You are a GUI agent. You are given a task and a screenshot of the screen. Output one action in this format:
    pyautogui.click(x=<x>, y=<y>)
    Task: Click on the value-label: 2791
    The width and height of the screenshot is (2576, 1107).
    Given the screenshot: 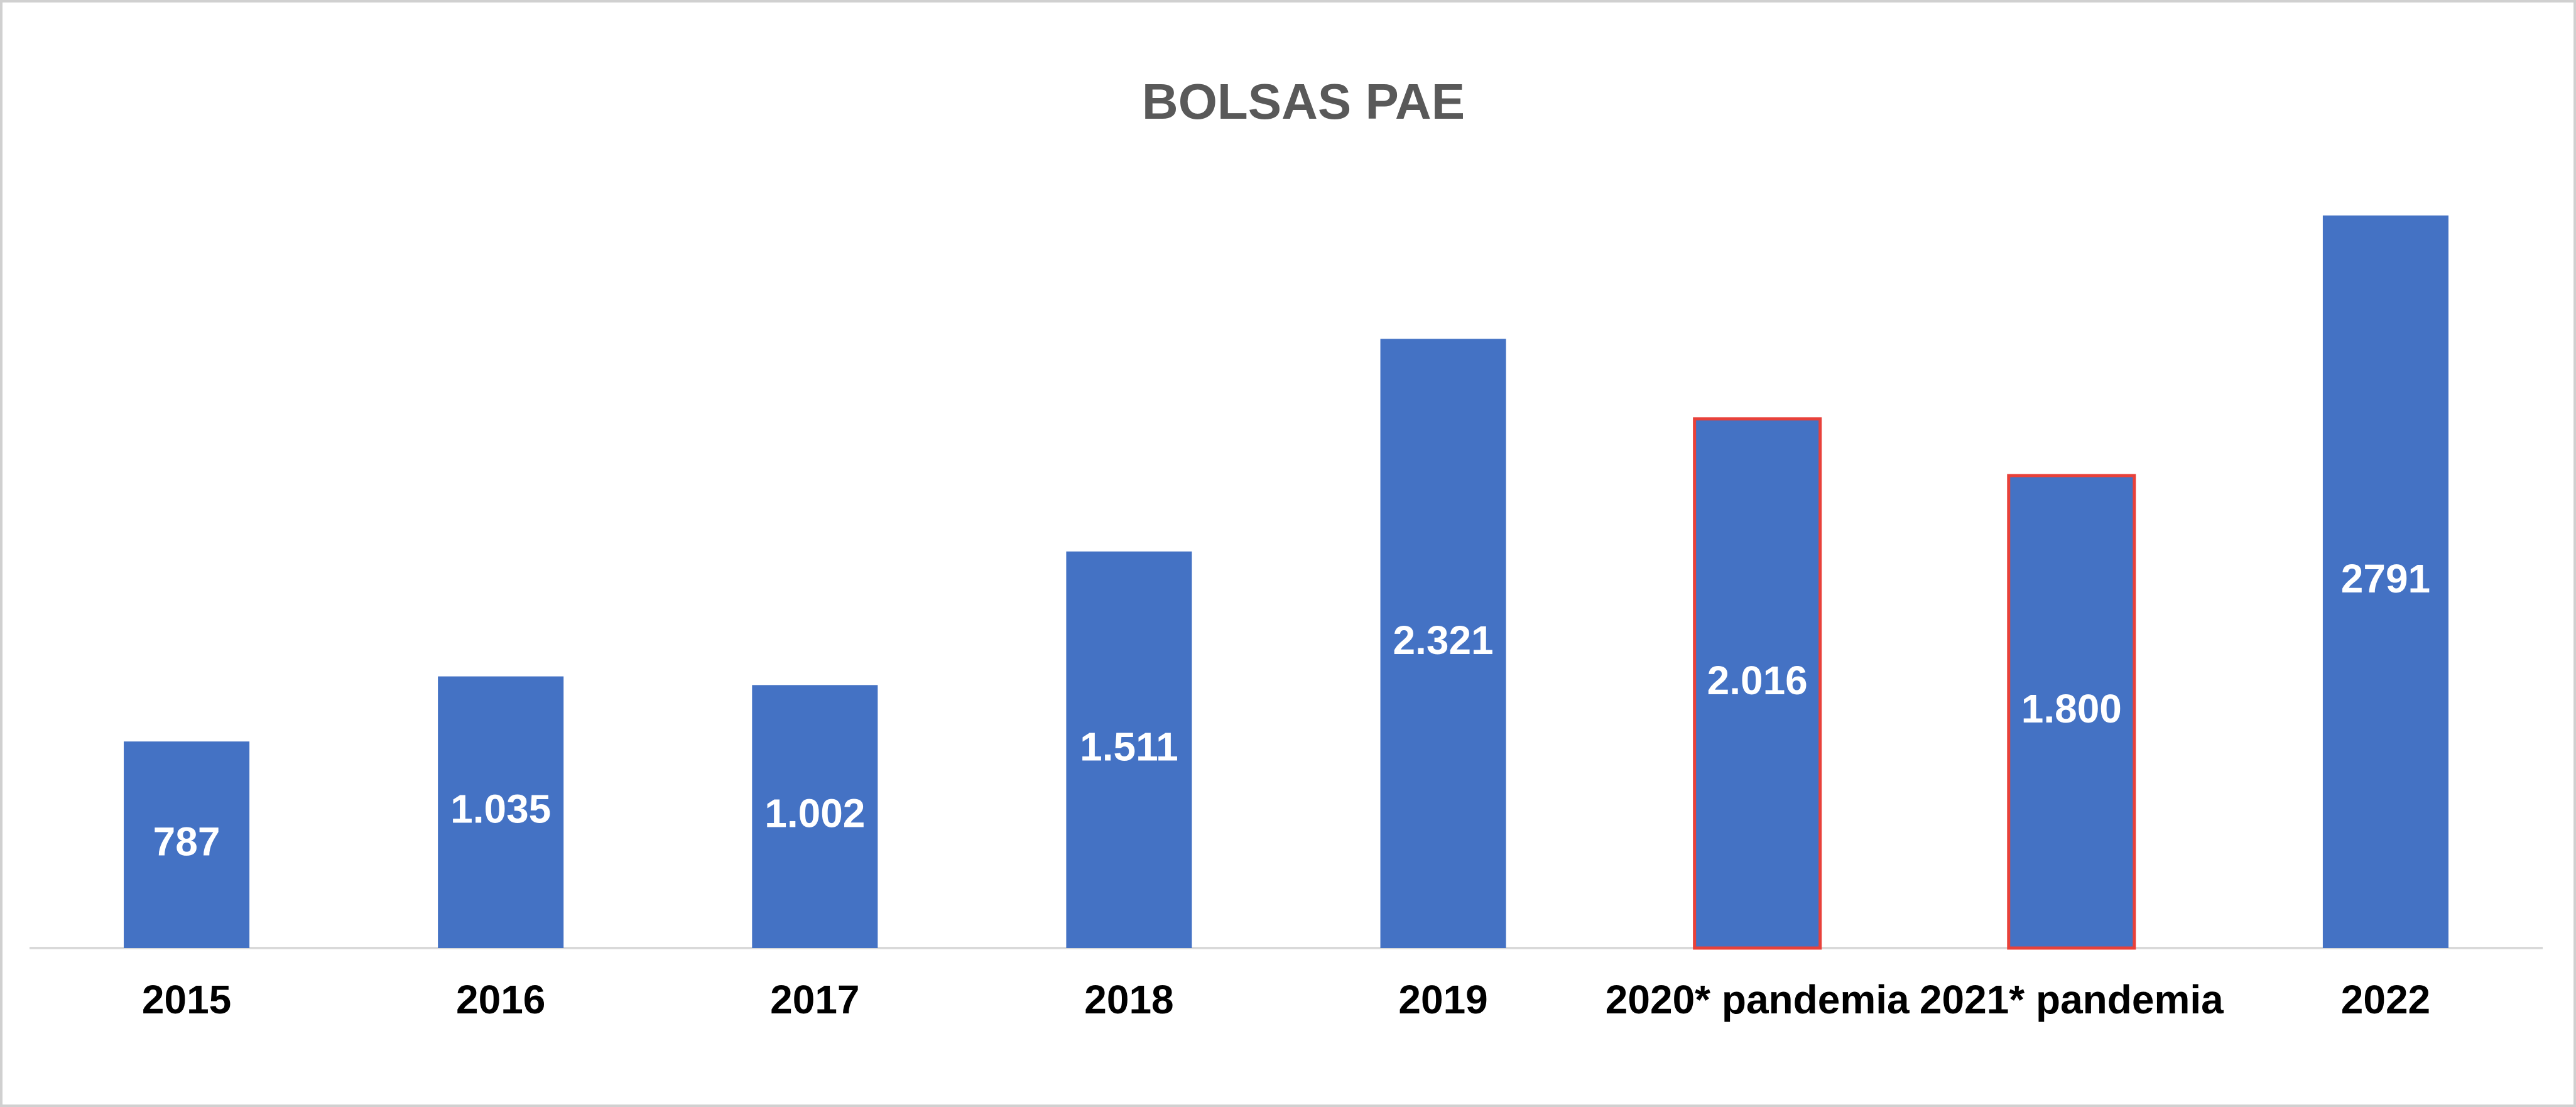 What is the action you would take?
    pyautogui.click(x=2385, y=578)
    